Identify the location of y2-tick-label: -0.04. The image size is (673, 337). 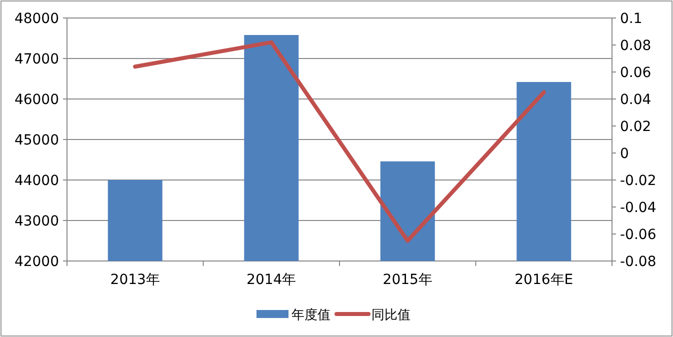
(638, 208).